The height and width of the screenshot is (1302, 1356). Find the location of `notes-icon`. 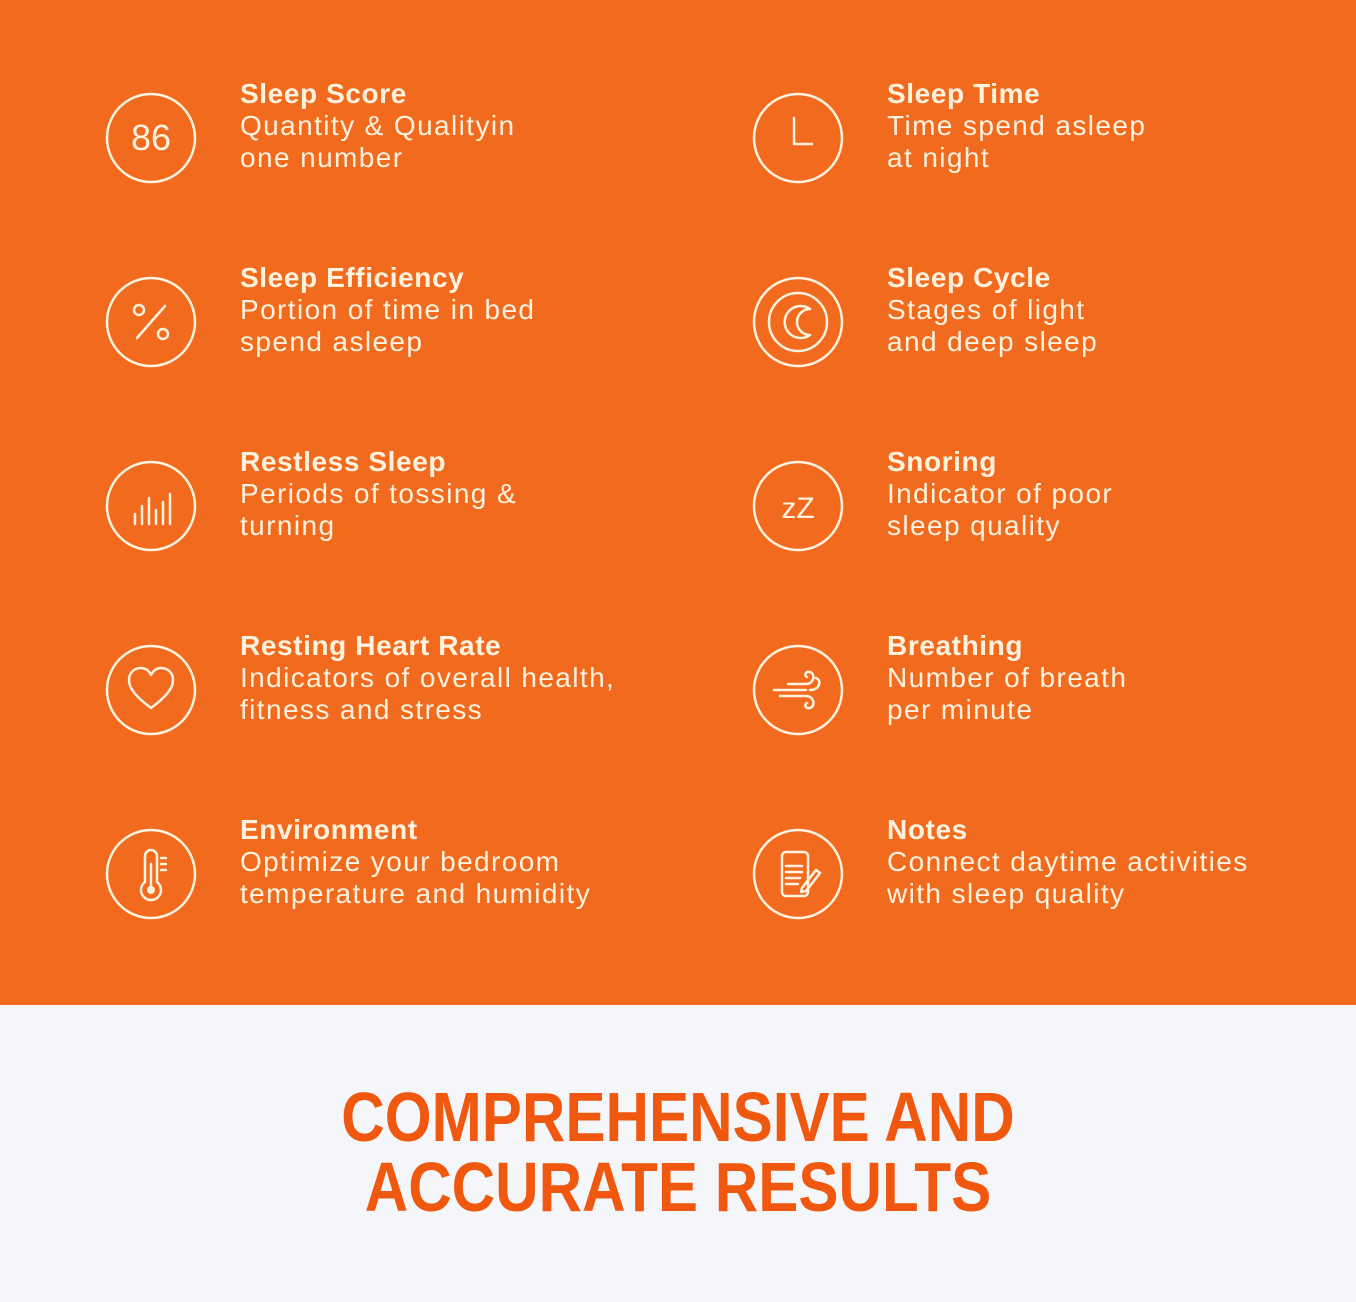

notes-icon is located at coordinates (798, 874).